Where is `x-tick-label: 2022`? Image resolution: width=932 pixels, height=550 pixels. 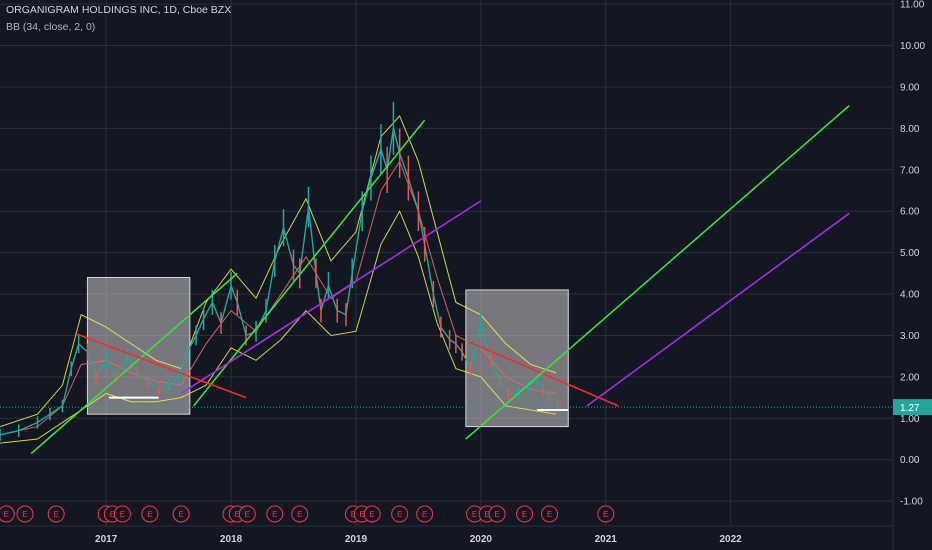
x-tick-label: 2022 is located at coordinates (731, 539).